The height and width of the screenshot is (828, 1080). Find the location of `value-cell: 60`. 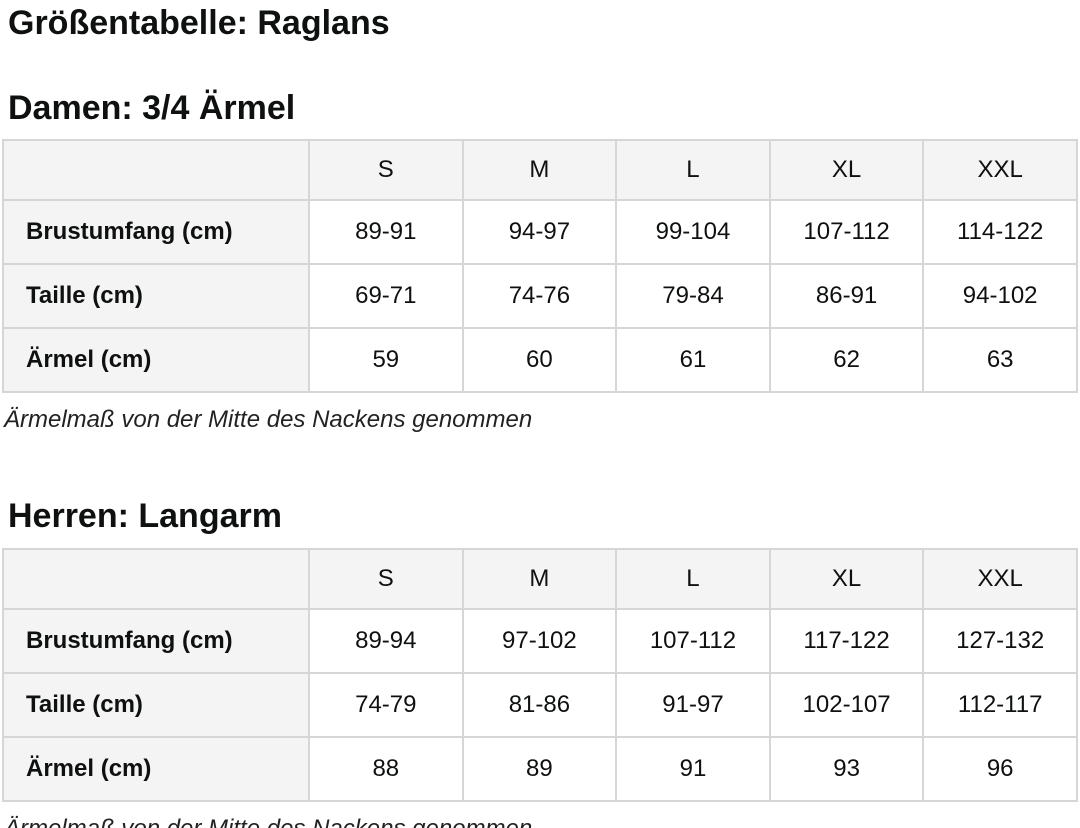

value-cell: 60 is located at coordinates (539, 360).